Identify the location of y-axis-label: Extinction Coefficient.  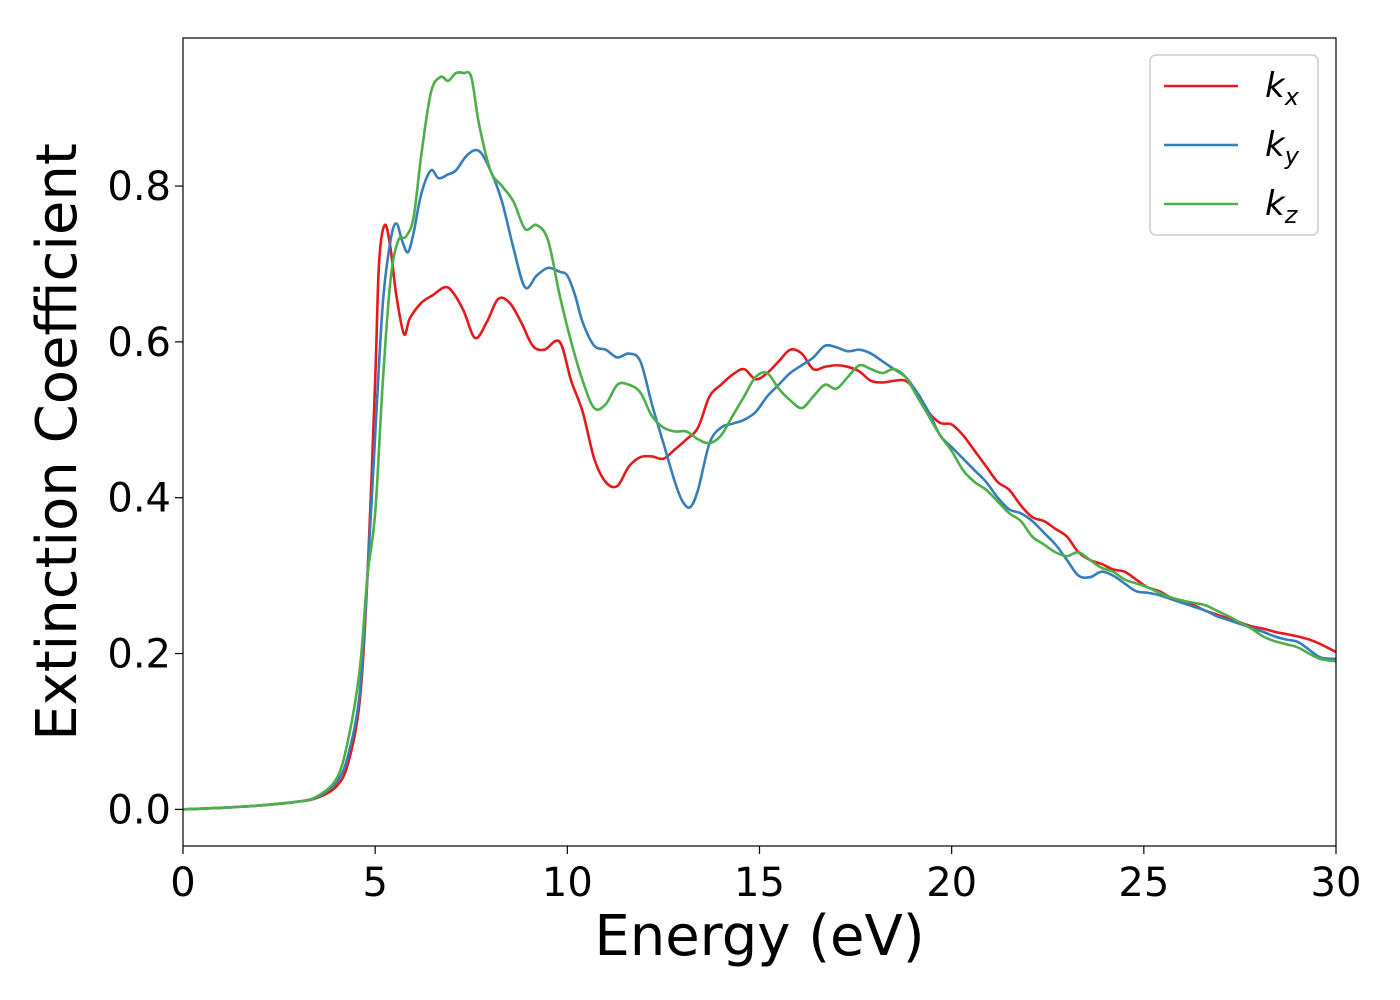
(57, 442).